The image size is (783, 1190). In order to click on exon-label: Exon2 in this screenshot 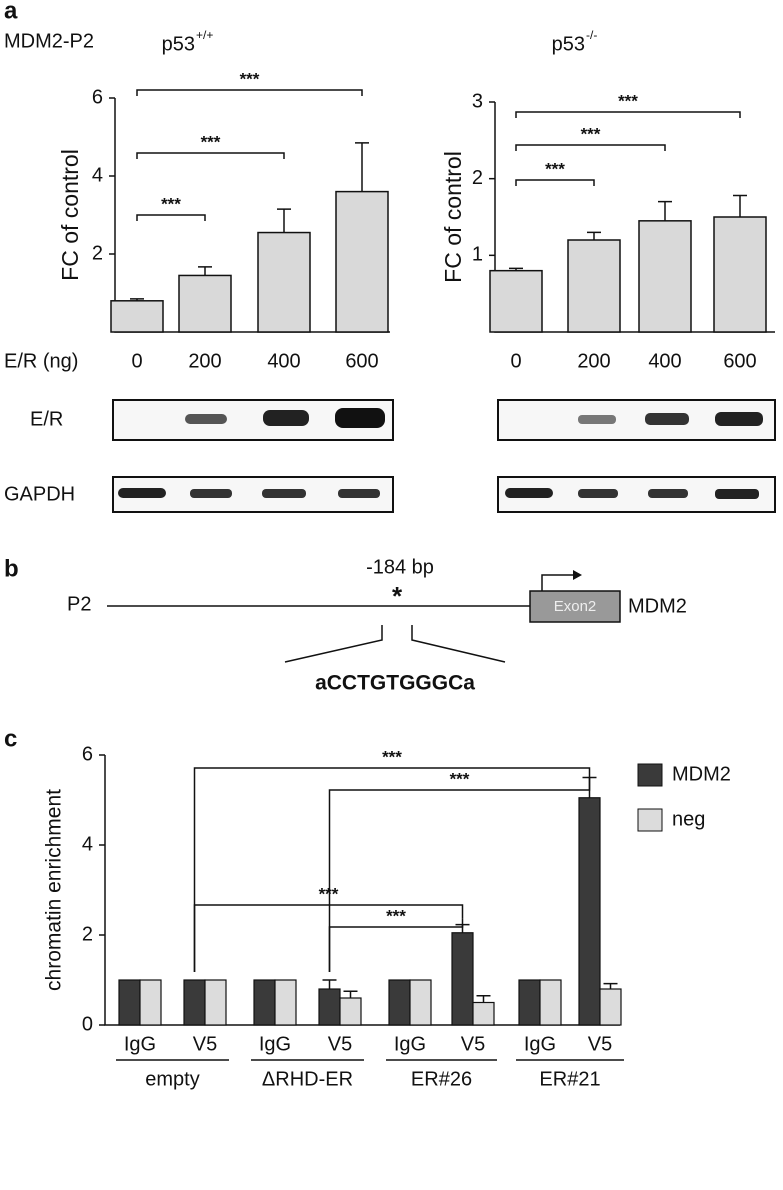, I will do `click(575, 606)`.